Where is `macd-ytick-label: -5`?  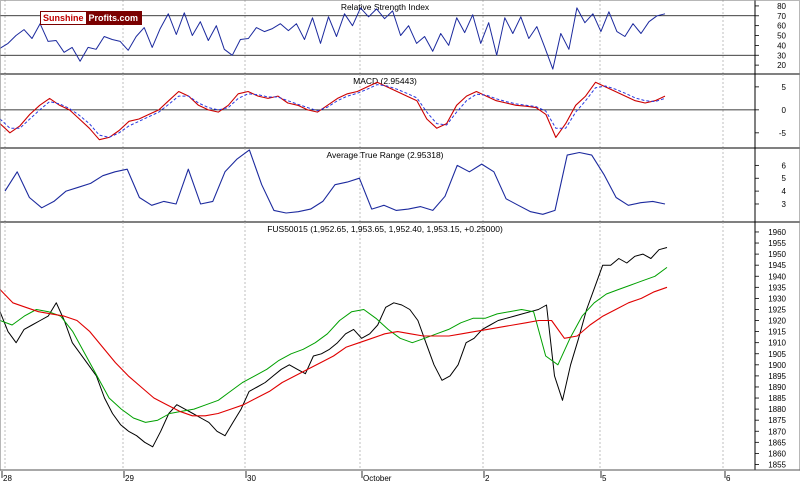
macd-ytick-label: -5 is located at coordinates (783, 133).